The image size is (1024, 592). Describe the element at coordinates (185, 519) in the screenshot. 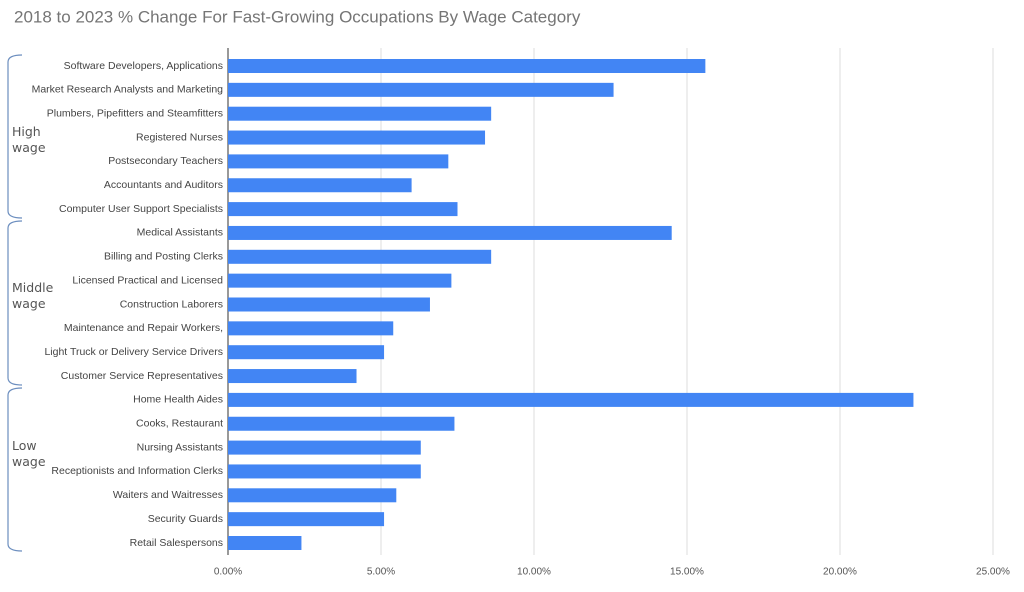

I see `y-tick-label: Security Guards` at that location.